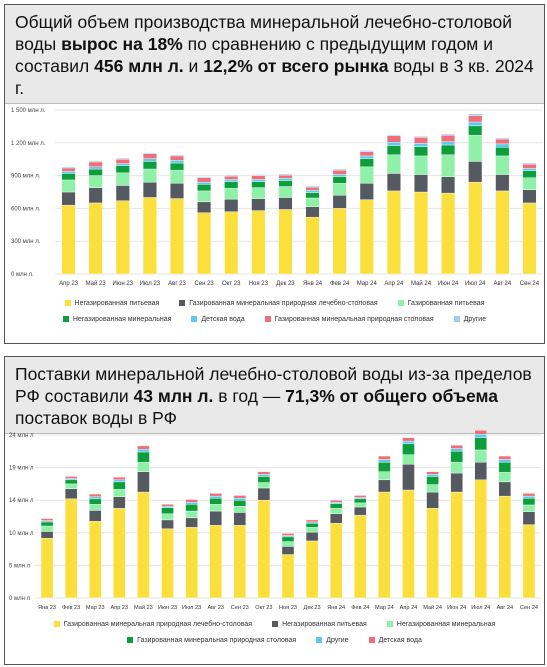  Describe the element at coordinates (324, 624) in the screenshot. I see `legend-label: Негазированная питьевая` at that location.